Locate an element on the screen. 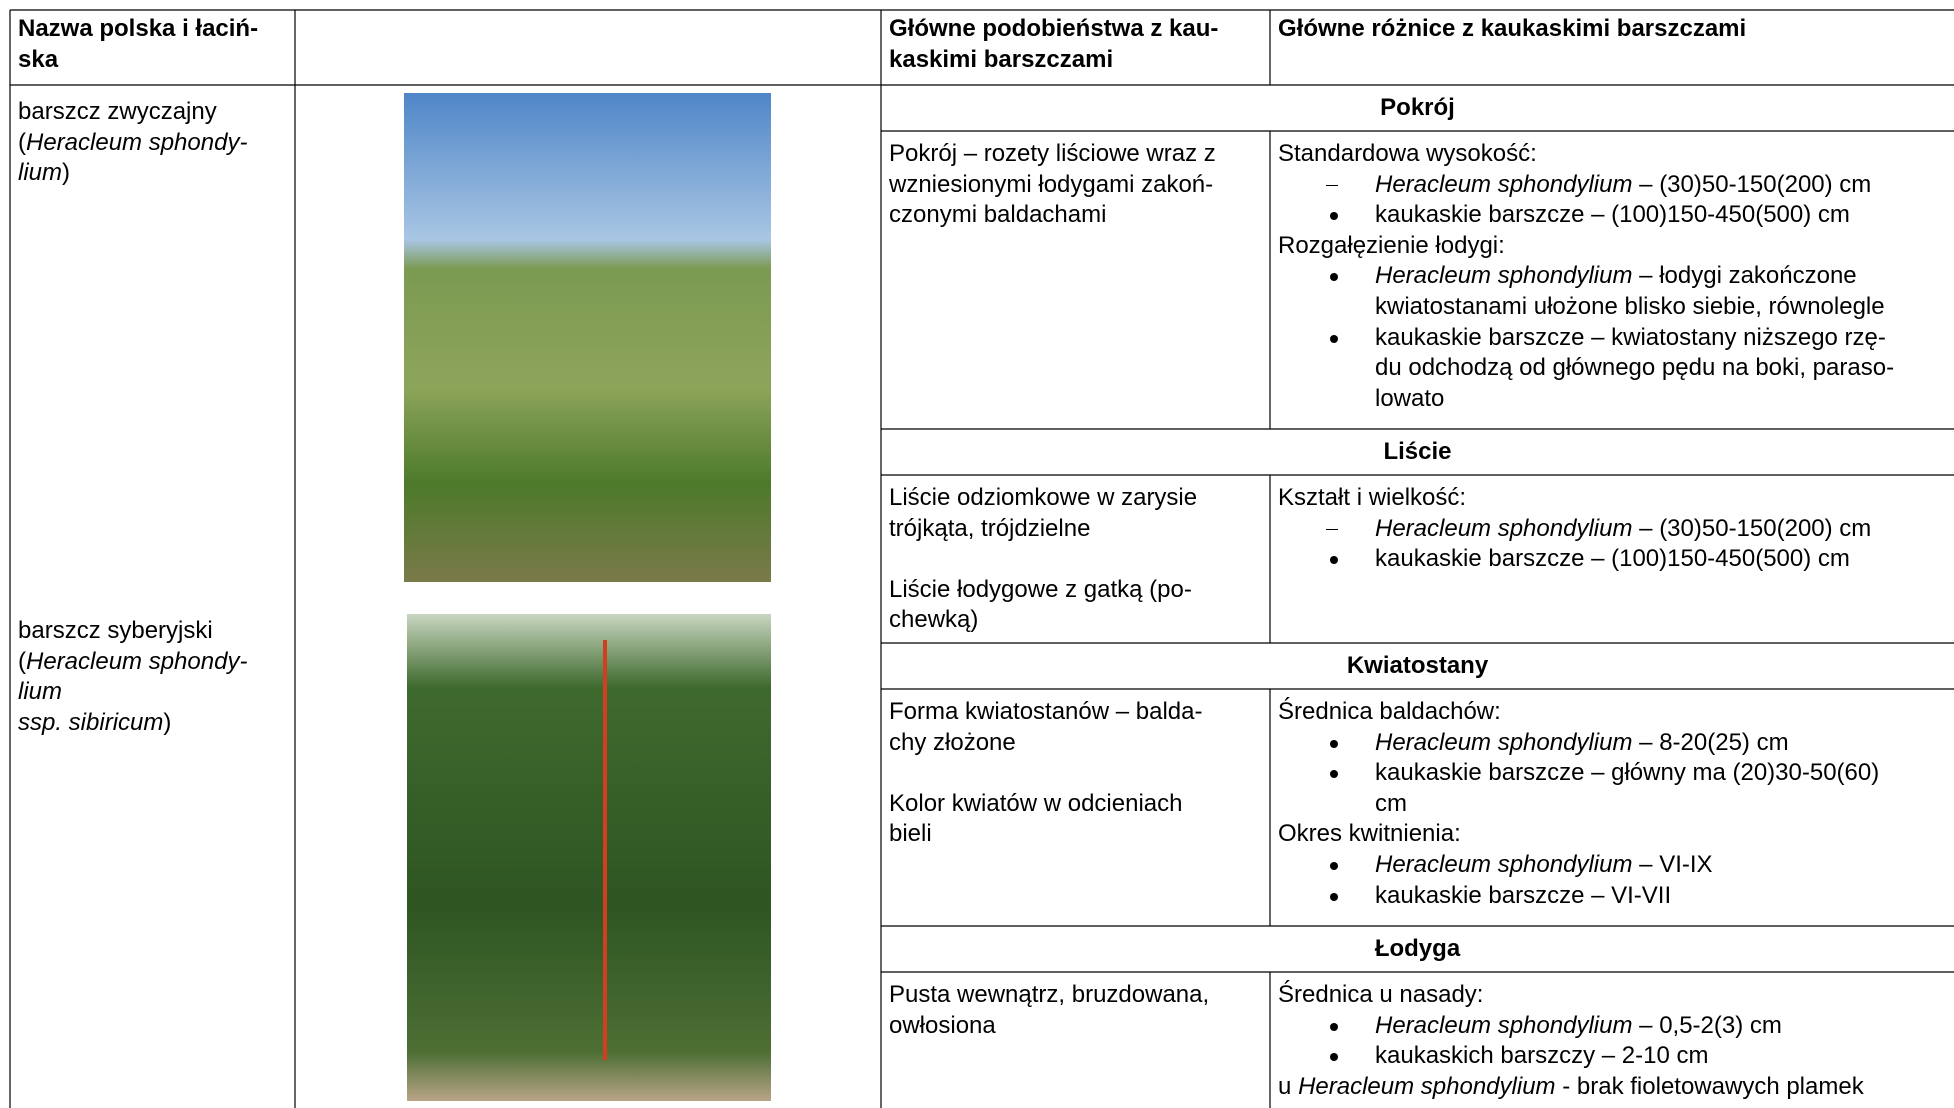 The image size is (1954, 1108). text: Pokrój – rozety liściowe wraz z is located at coordinates (1052, 153).